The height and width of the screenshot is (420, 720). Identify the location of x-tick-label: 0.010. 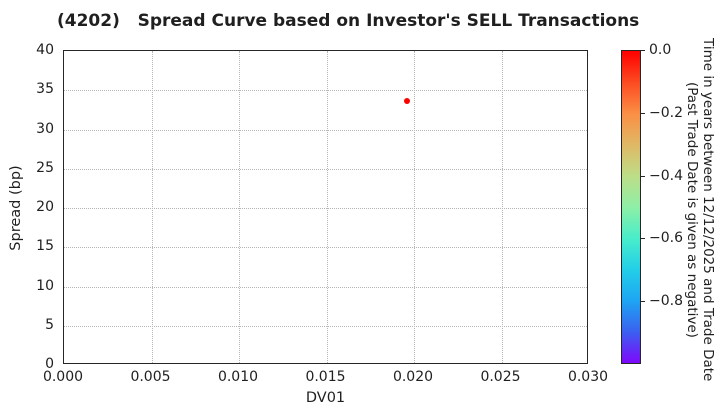
(238, 377).